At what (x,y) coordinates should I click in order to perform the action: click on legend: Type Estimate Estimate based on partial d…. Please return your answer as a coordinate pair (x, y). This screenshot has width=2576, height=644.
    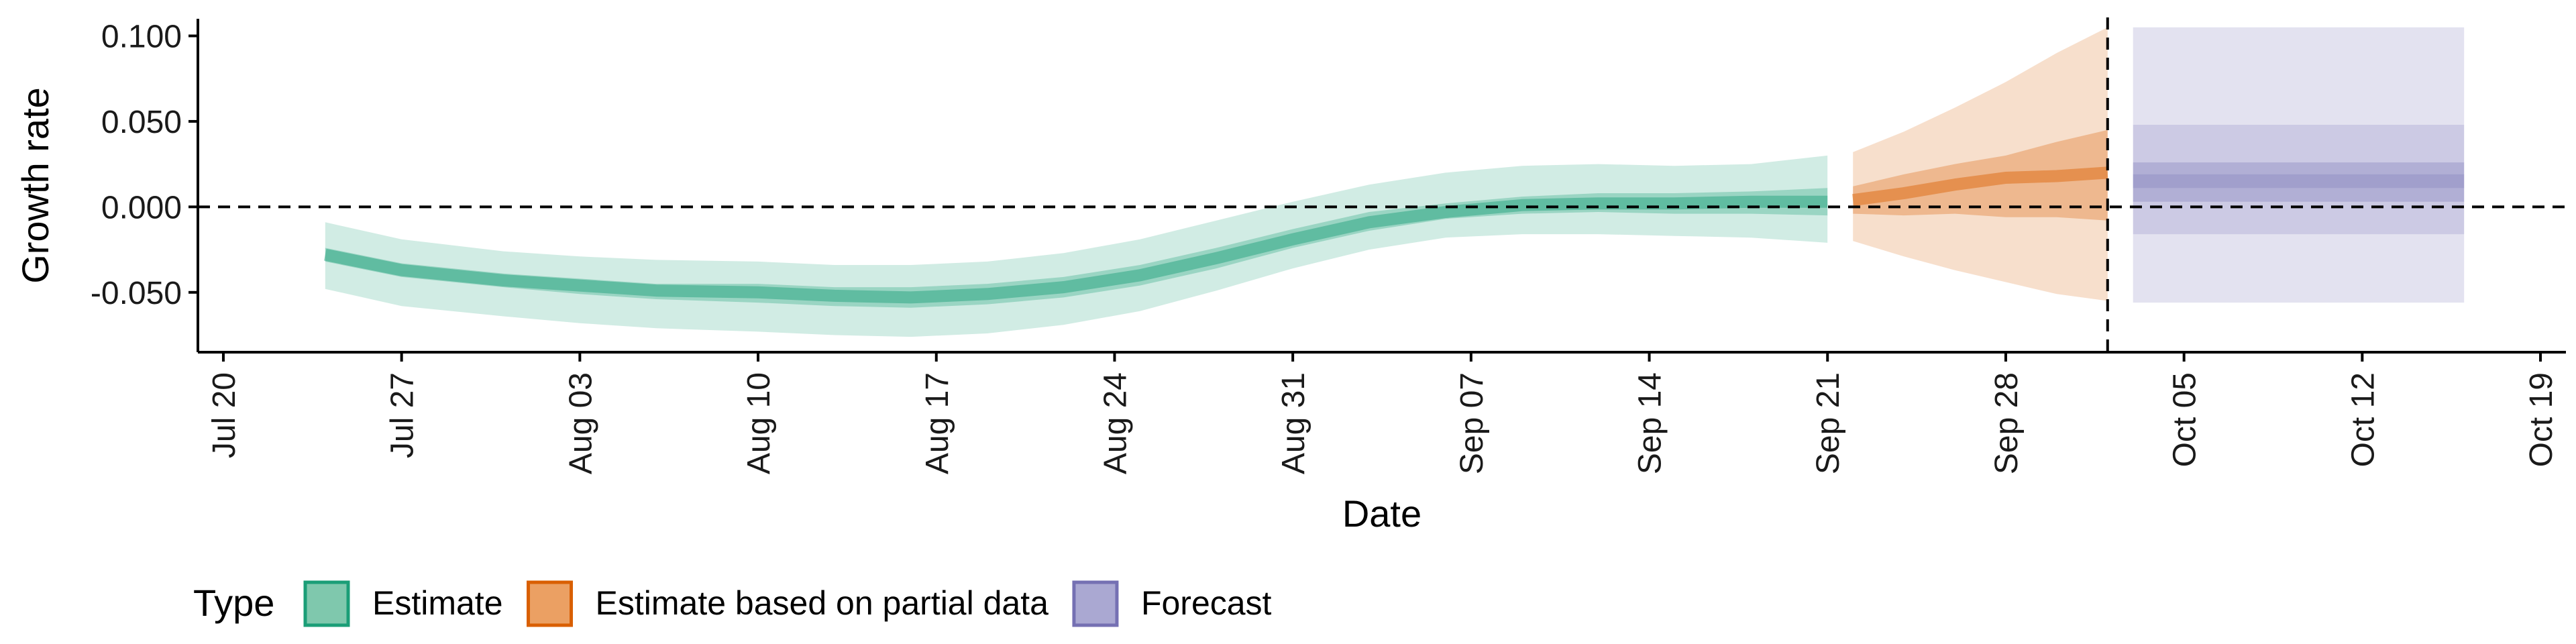
    Looking at the image, I should click on (732, 603).